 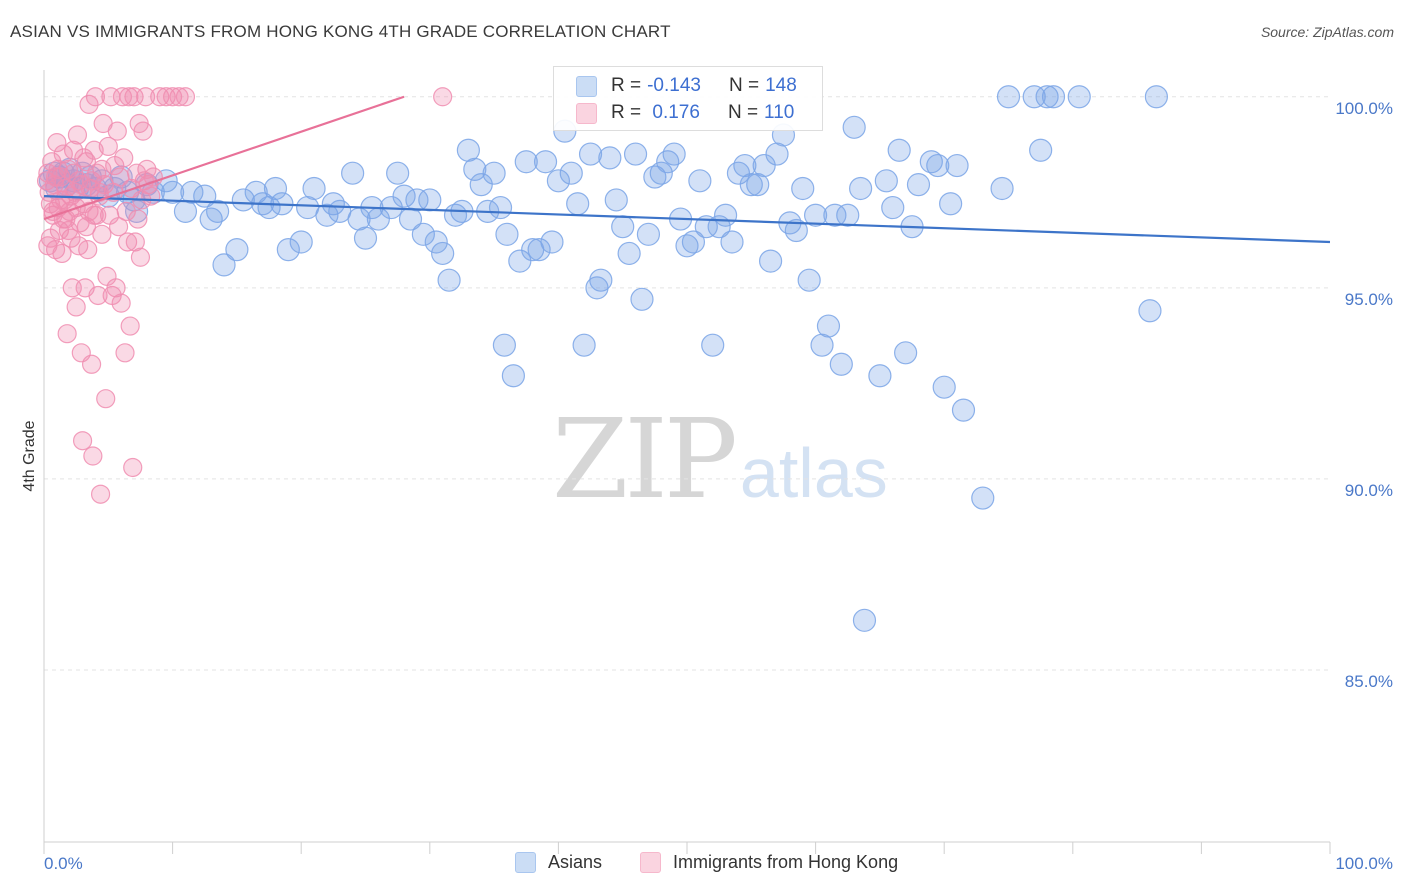 I want to click on legend-row-hong-kong: R = 0.176 N = 110, so click(x=685, y=113).